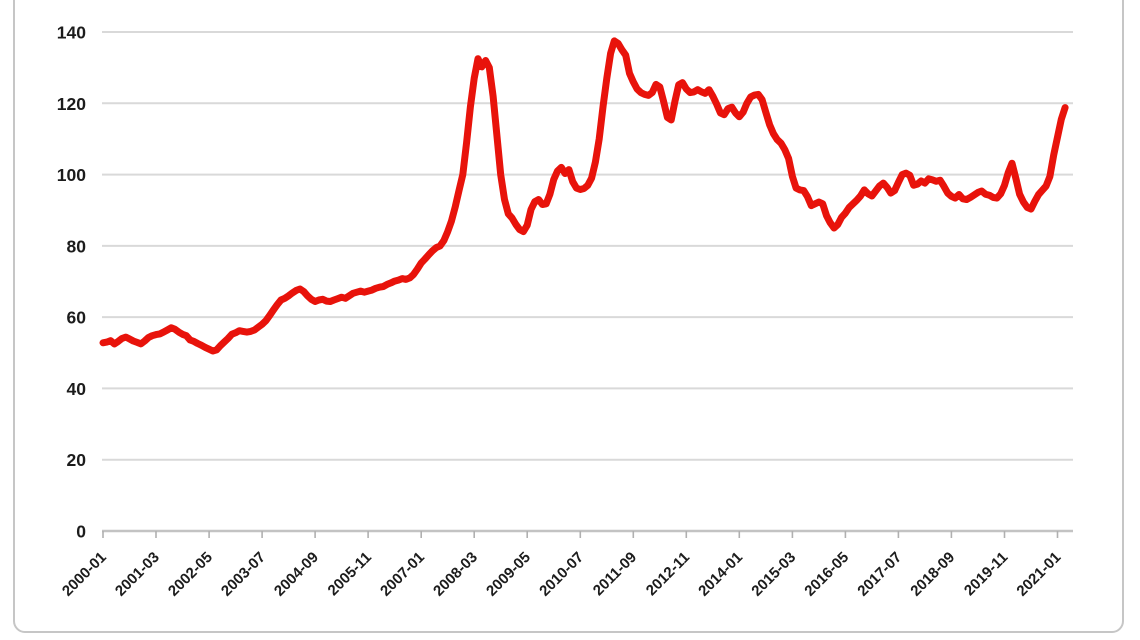 This screenshot has width=1140, height=640. Describe the element at coordinates (77, 318) in the screenshot. I see `y-tick-label: 60` at that location.